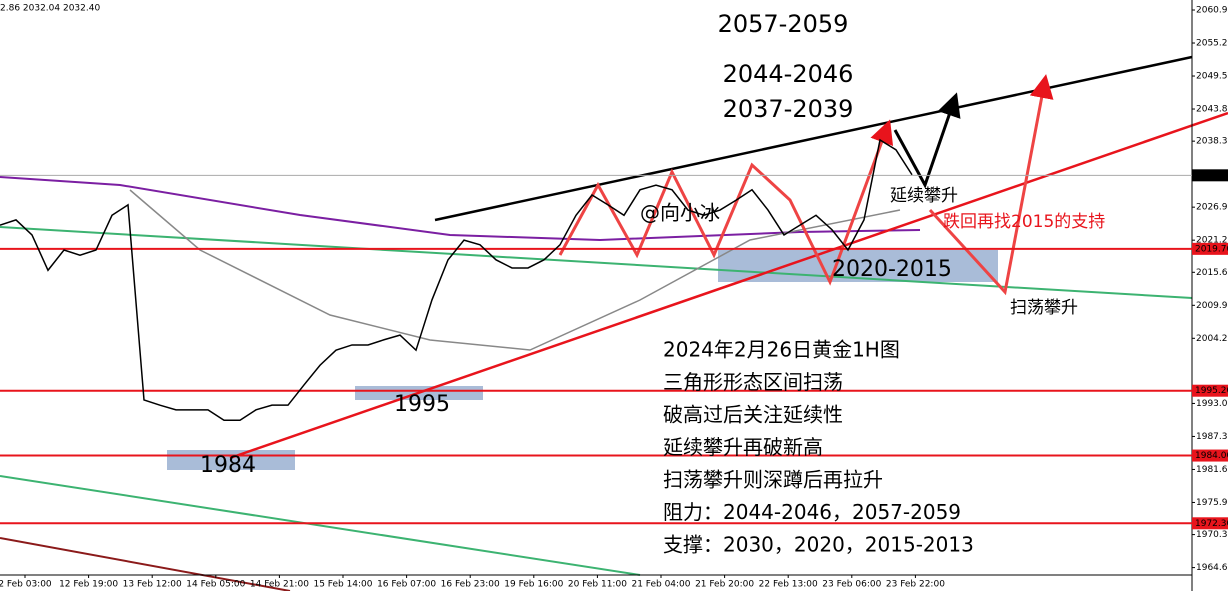 The height and width of the screenshot is (595, 1228). What do you see at coordinates (1212, 568) in the screenshot?
I see `y-tick-label: 1964.65` at bounding box center [1212, 568].